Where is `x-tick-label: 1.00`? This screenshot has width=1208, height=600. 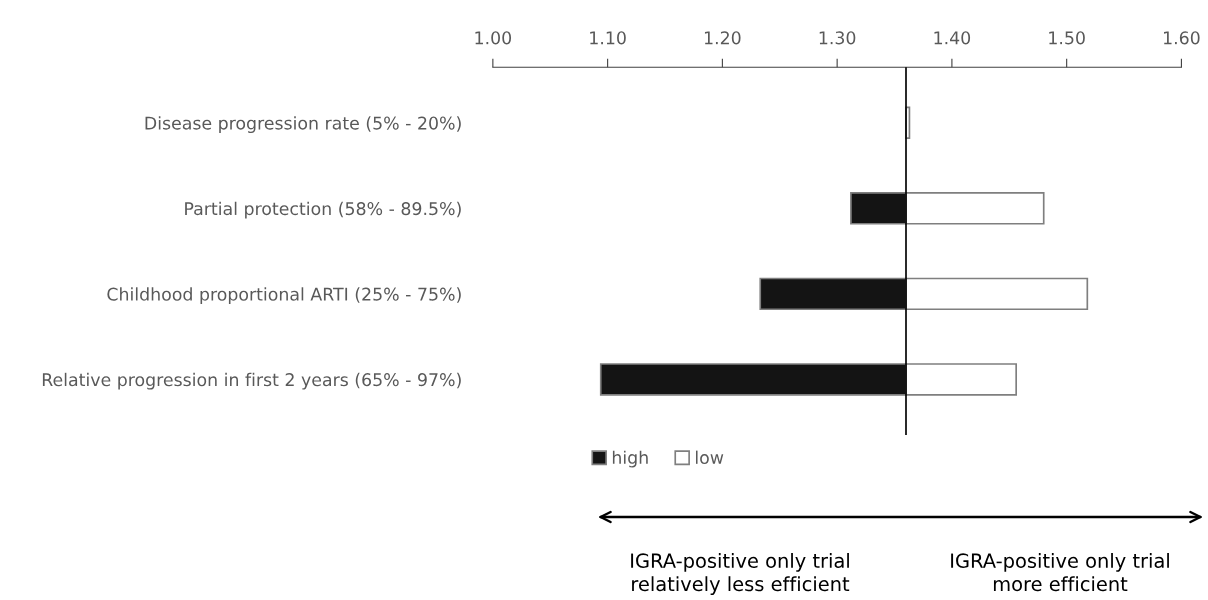 x-tick-label: 1.00 is located at coordinates (493, 38).